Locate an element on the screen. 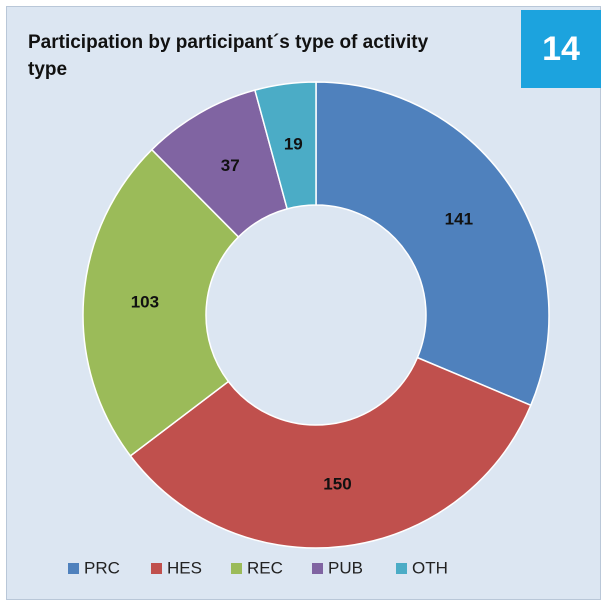  data-label: 19 is located at coordinates (293, 143).